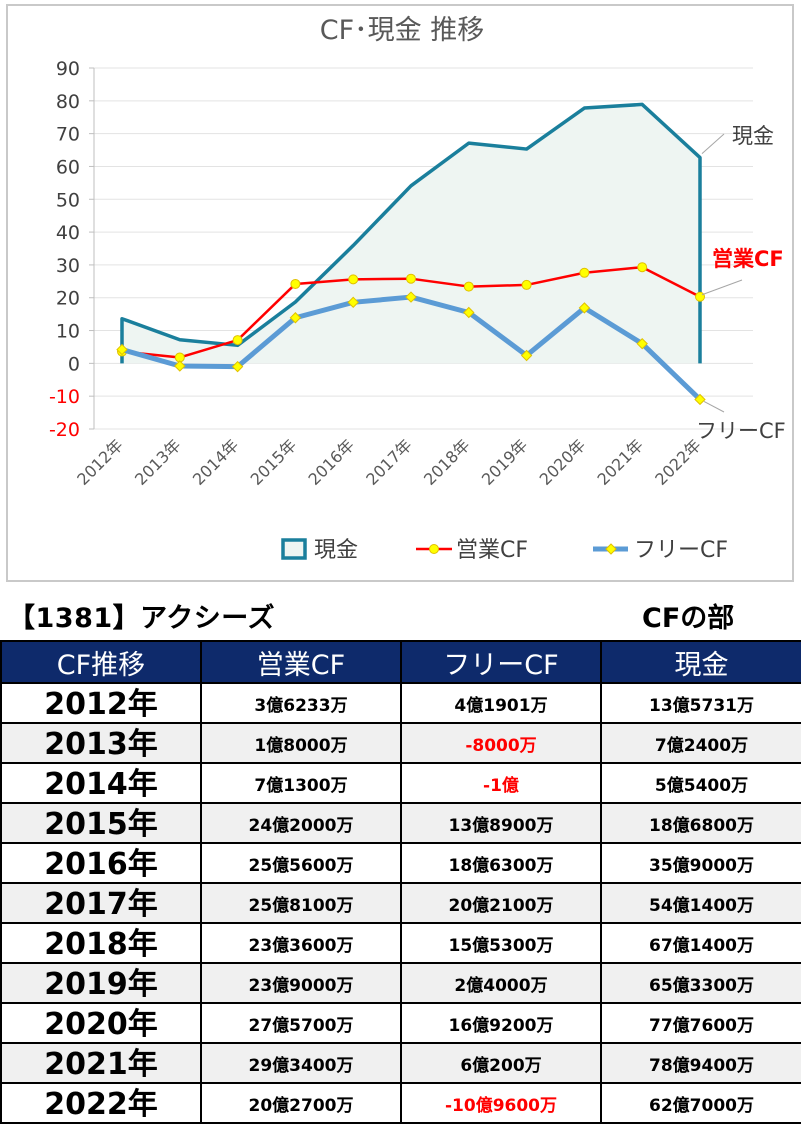 This screenshot has width=801, height=1124. I want to click on y-tick-label: -20, so click(64, 430).